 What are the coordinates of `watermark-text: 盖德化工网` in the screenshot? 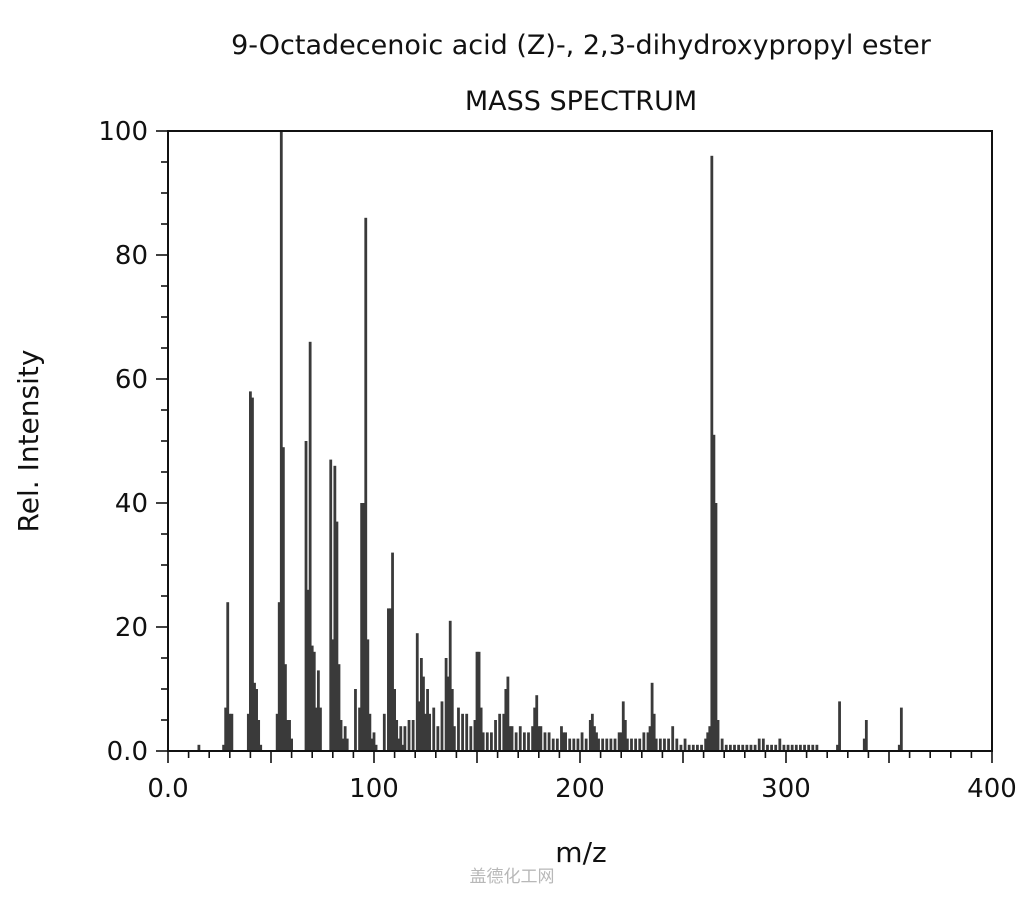 It's located at (512, 877).